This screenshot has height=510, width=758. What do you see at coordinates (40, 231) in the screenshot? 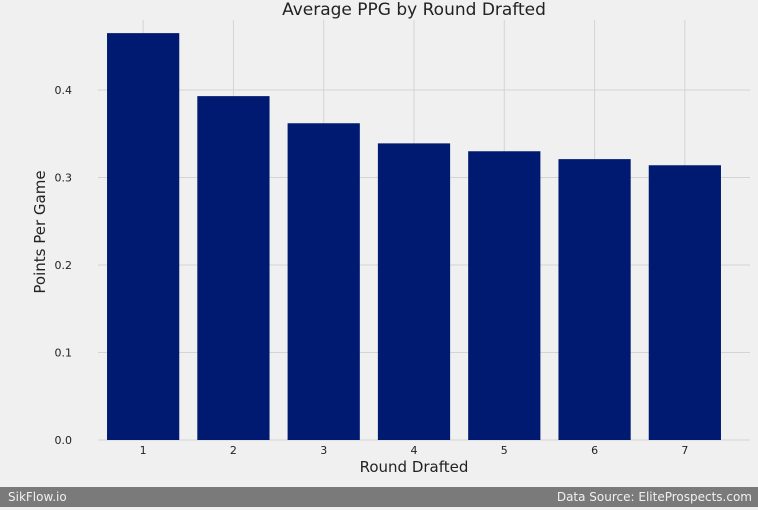
I see `y-axis-label: Points Per Game` at bounding box center [40, 231].